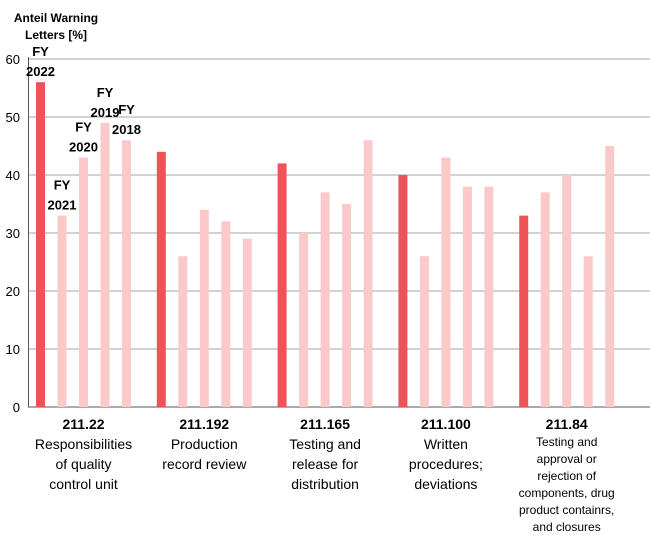  I want to click on category-description: approval or, so click(566, 459).